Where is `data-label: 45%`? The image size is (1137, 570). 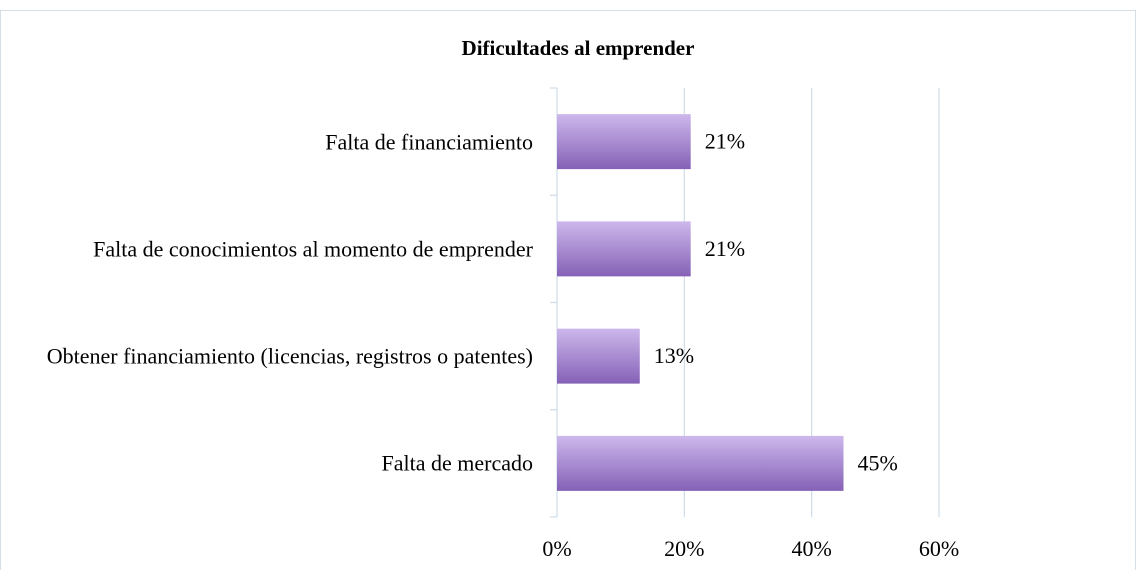
data-label: 45% is located at coordinates (878, 462).